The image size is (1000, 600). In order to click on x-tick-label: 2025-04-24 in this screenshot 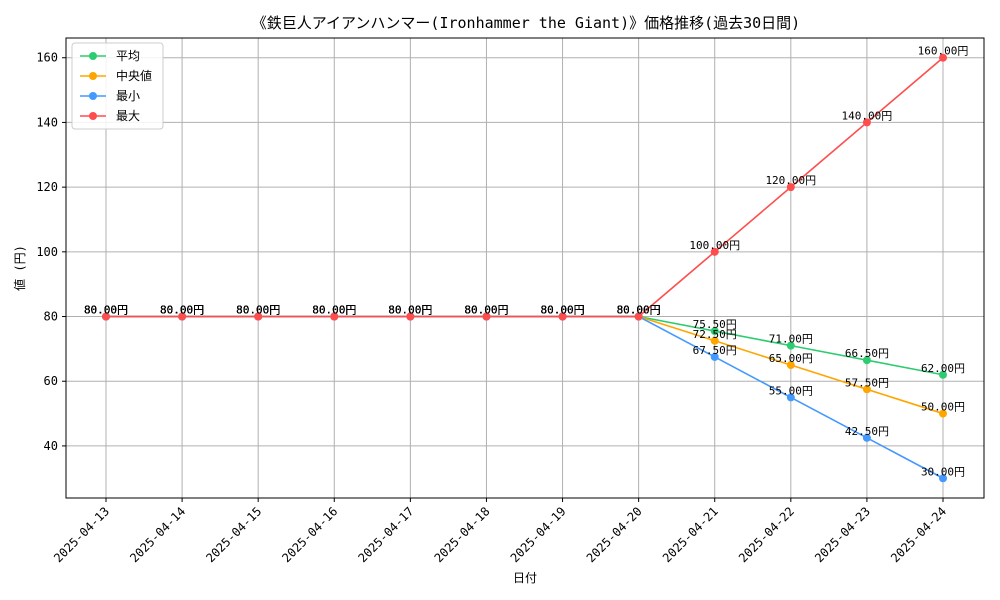, I will do `click(918, 534)`.